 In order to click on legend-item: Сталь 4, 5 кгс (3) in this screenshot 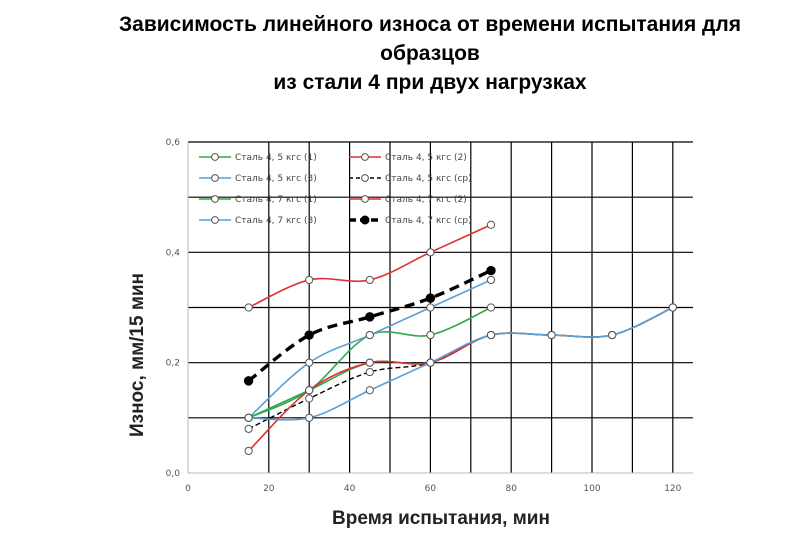, I will do `click(258, 179)`.